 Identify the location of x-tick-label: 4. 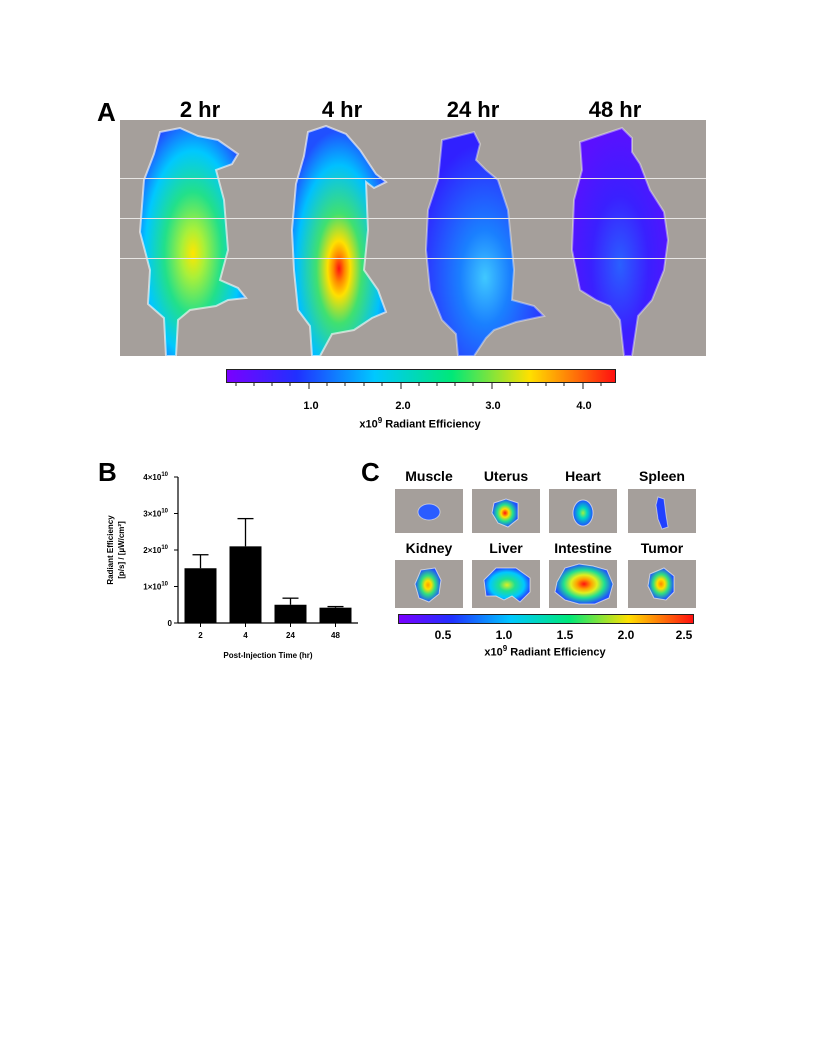
(245, 635).